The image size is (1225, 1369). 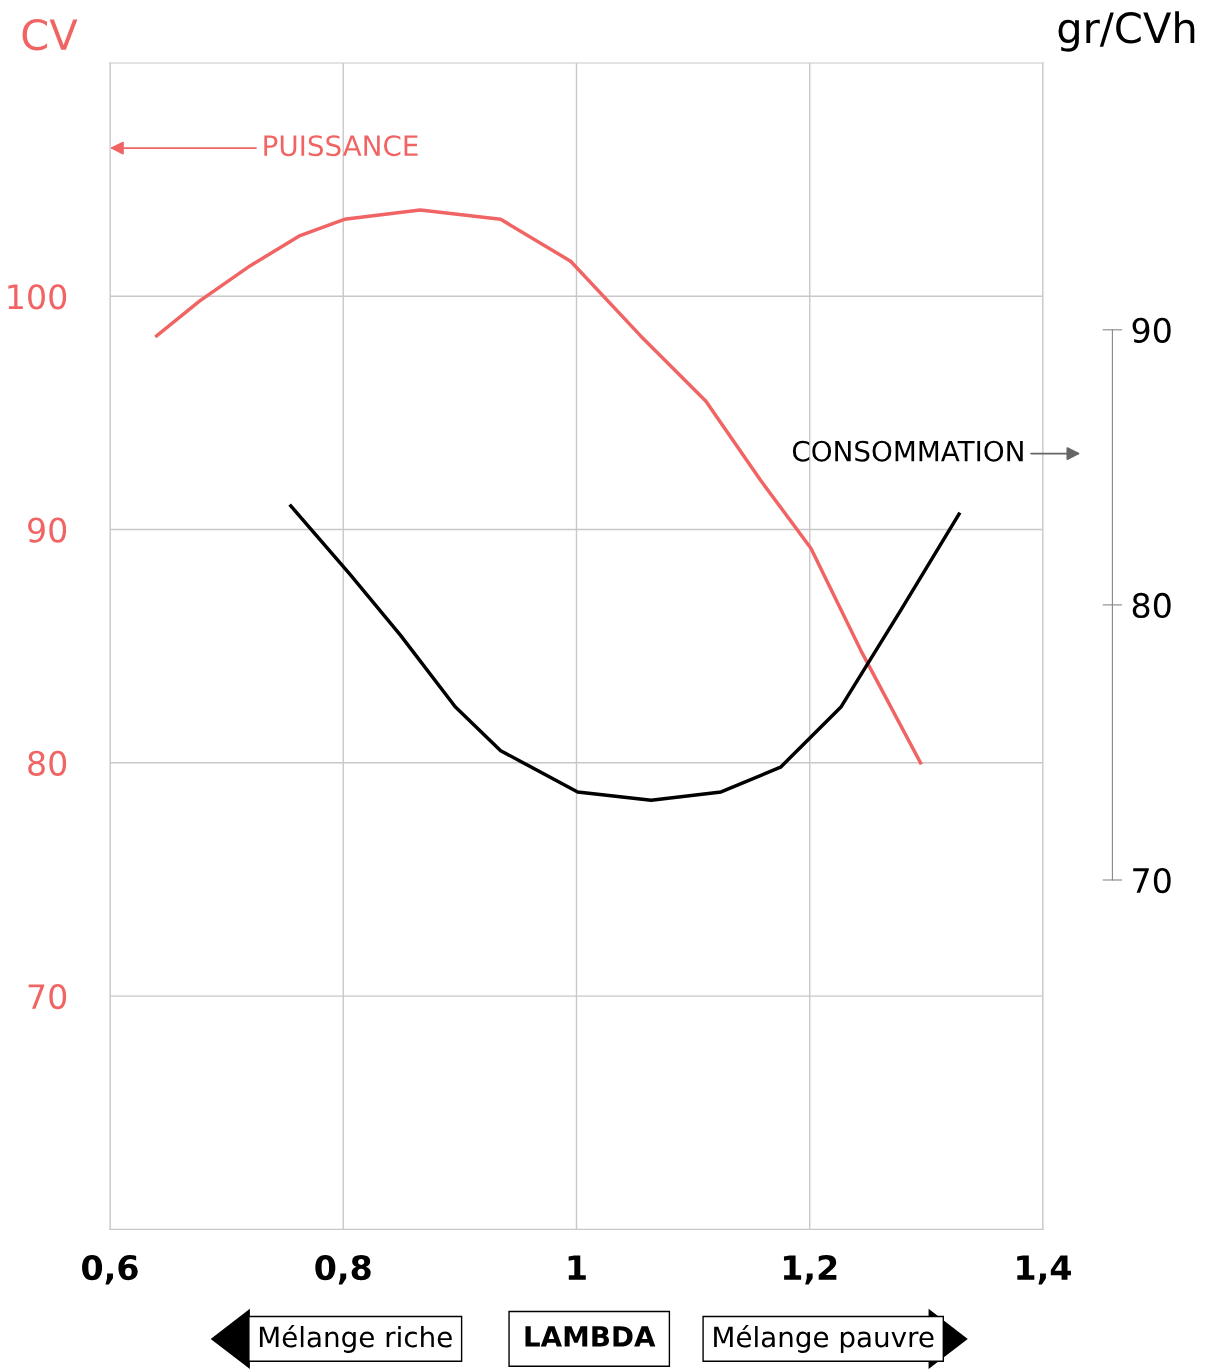 I want to click on y2-tick-label: 90, so click(x=1151, y=330).